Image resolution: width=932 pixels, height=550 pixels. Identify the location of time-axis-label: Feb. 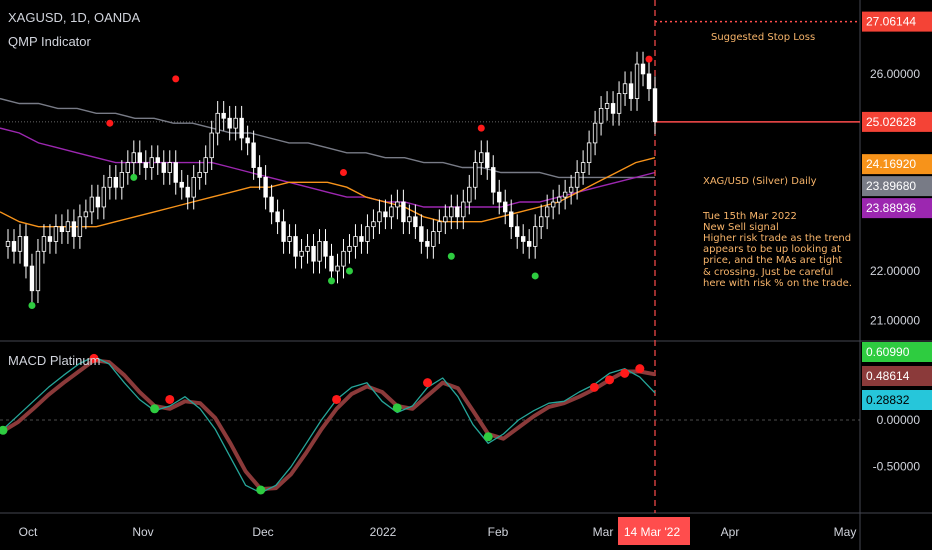
(498, 532).